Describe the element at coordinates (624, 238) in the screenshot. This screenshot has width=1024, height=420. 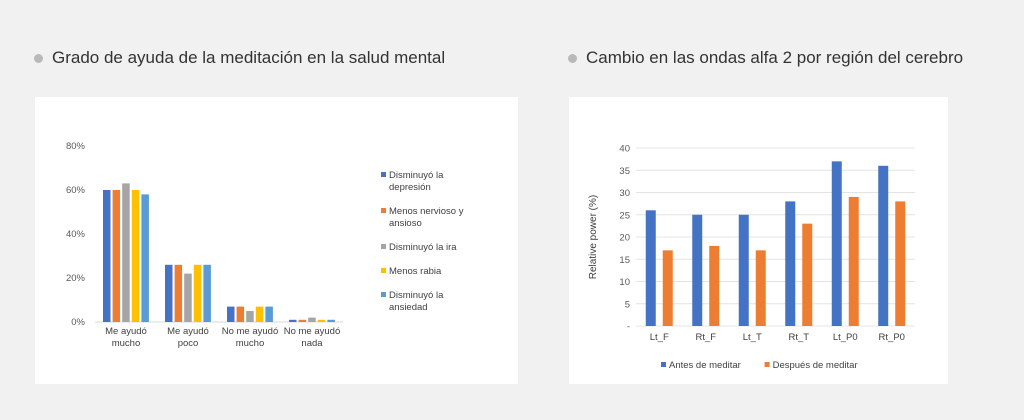
I see `y-tick-label: 20` at that location.